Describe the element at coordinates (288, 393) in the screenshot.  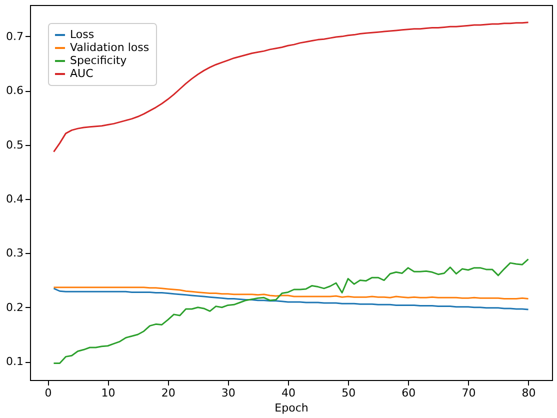
I see `x-tick-label: 40` at that location.